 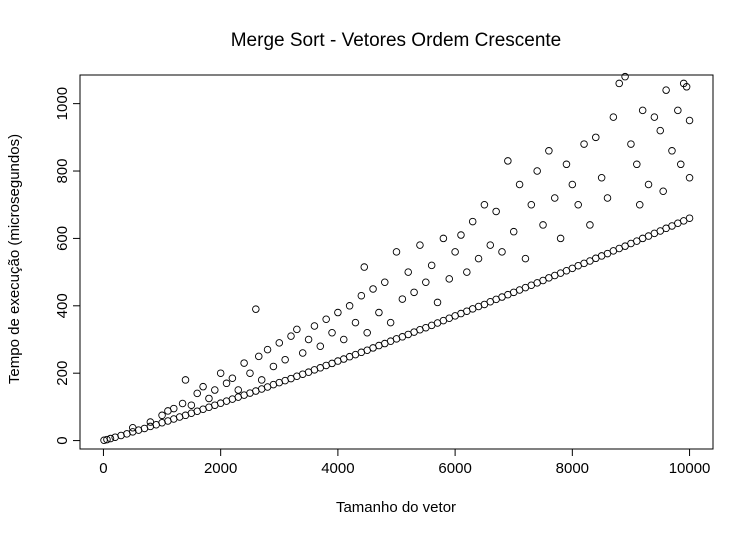 I want to click on x-tick-label: 10000, so click(x=690, y=468).